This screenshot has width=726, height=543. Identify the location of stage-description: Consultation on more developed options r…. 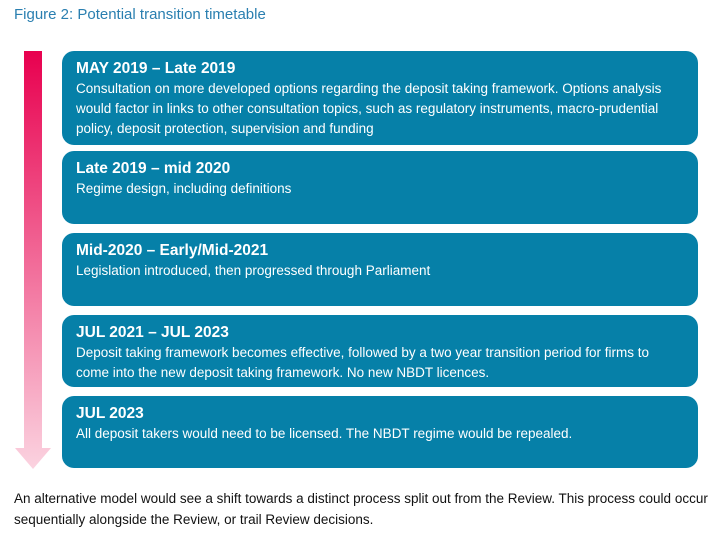
(369, 108).